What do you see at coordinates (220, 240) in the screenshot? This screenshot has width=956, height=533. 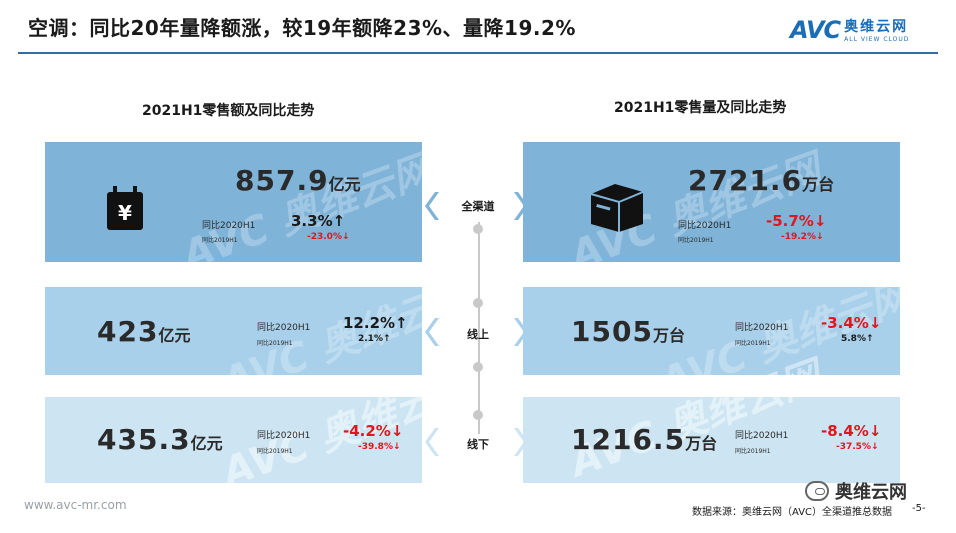 I see `sales-all-yoy2019-label: 同比2019H1` at bounding box center [220, 240].